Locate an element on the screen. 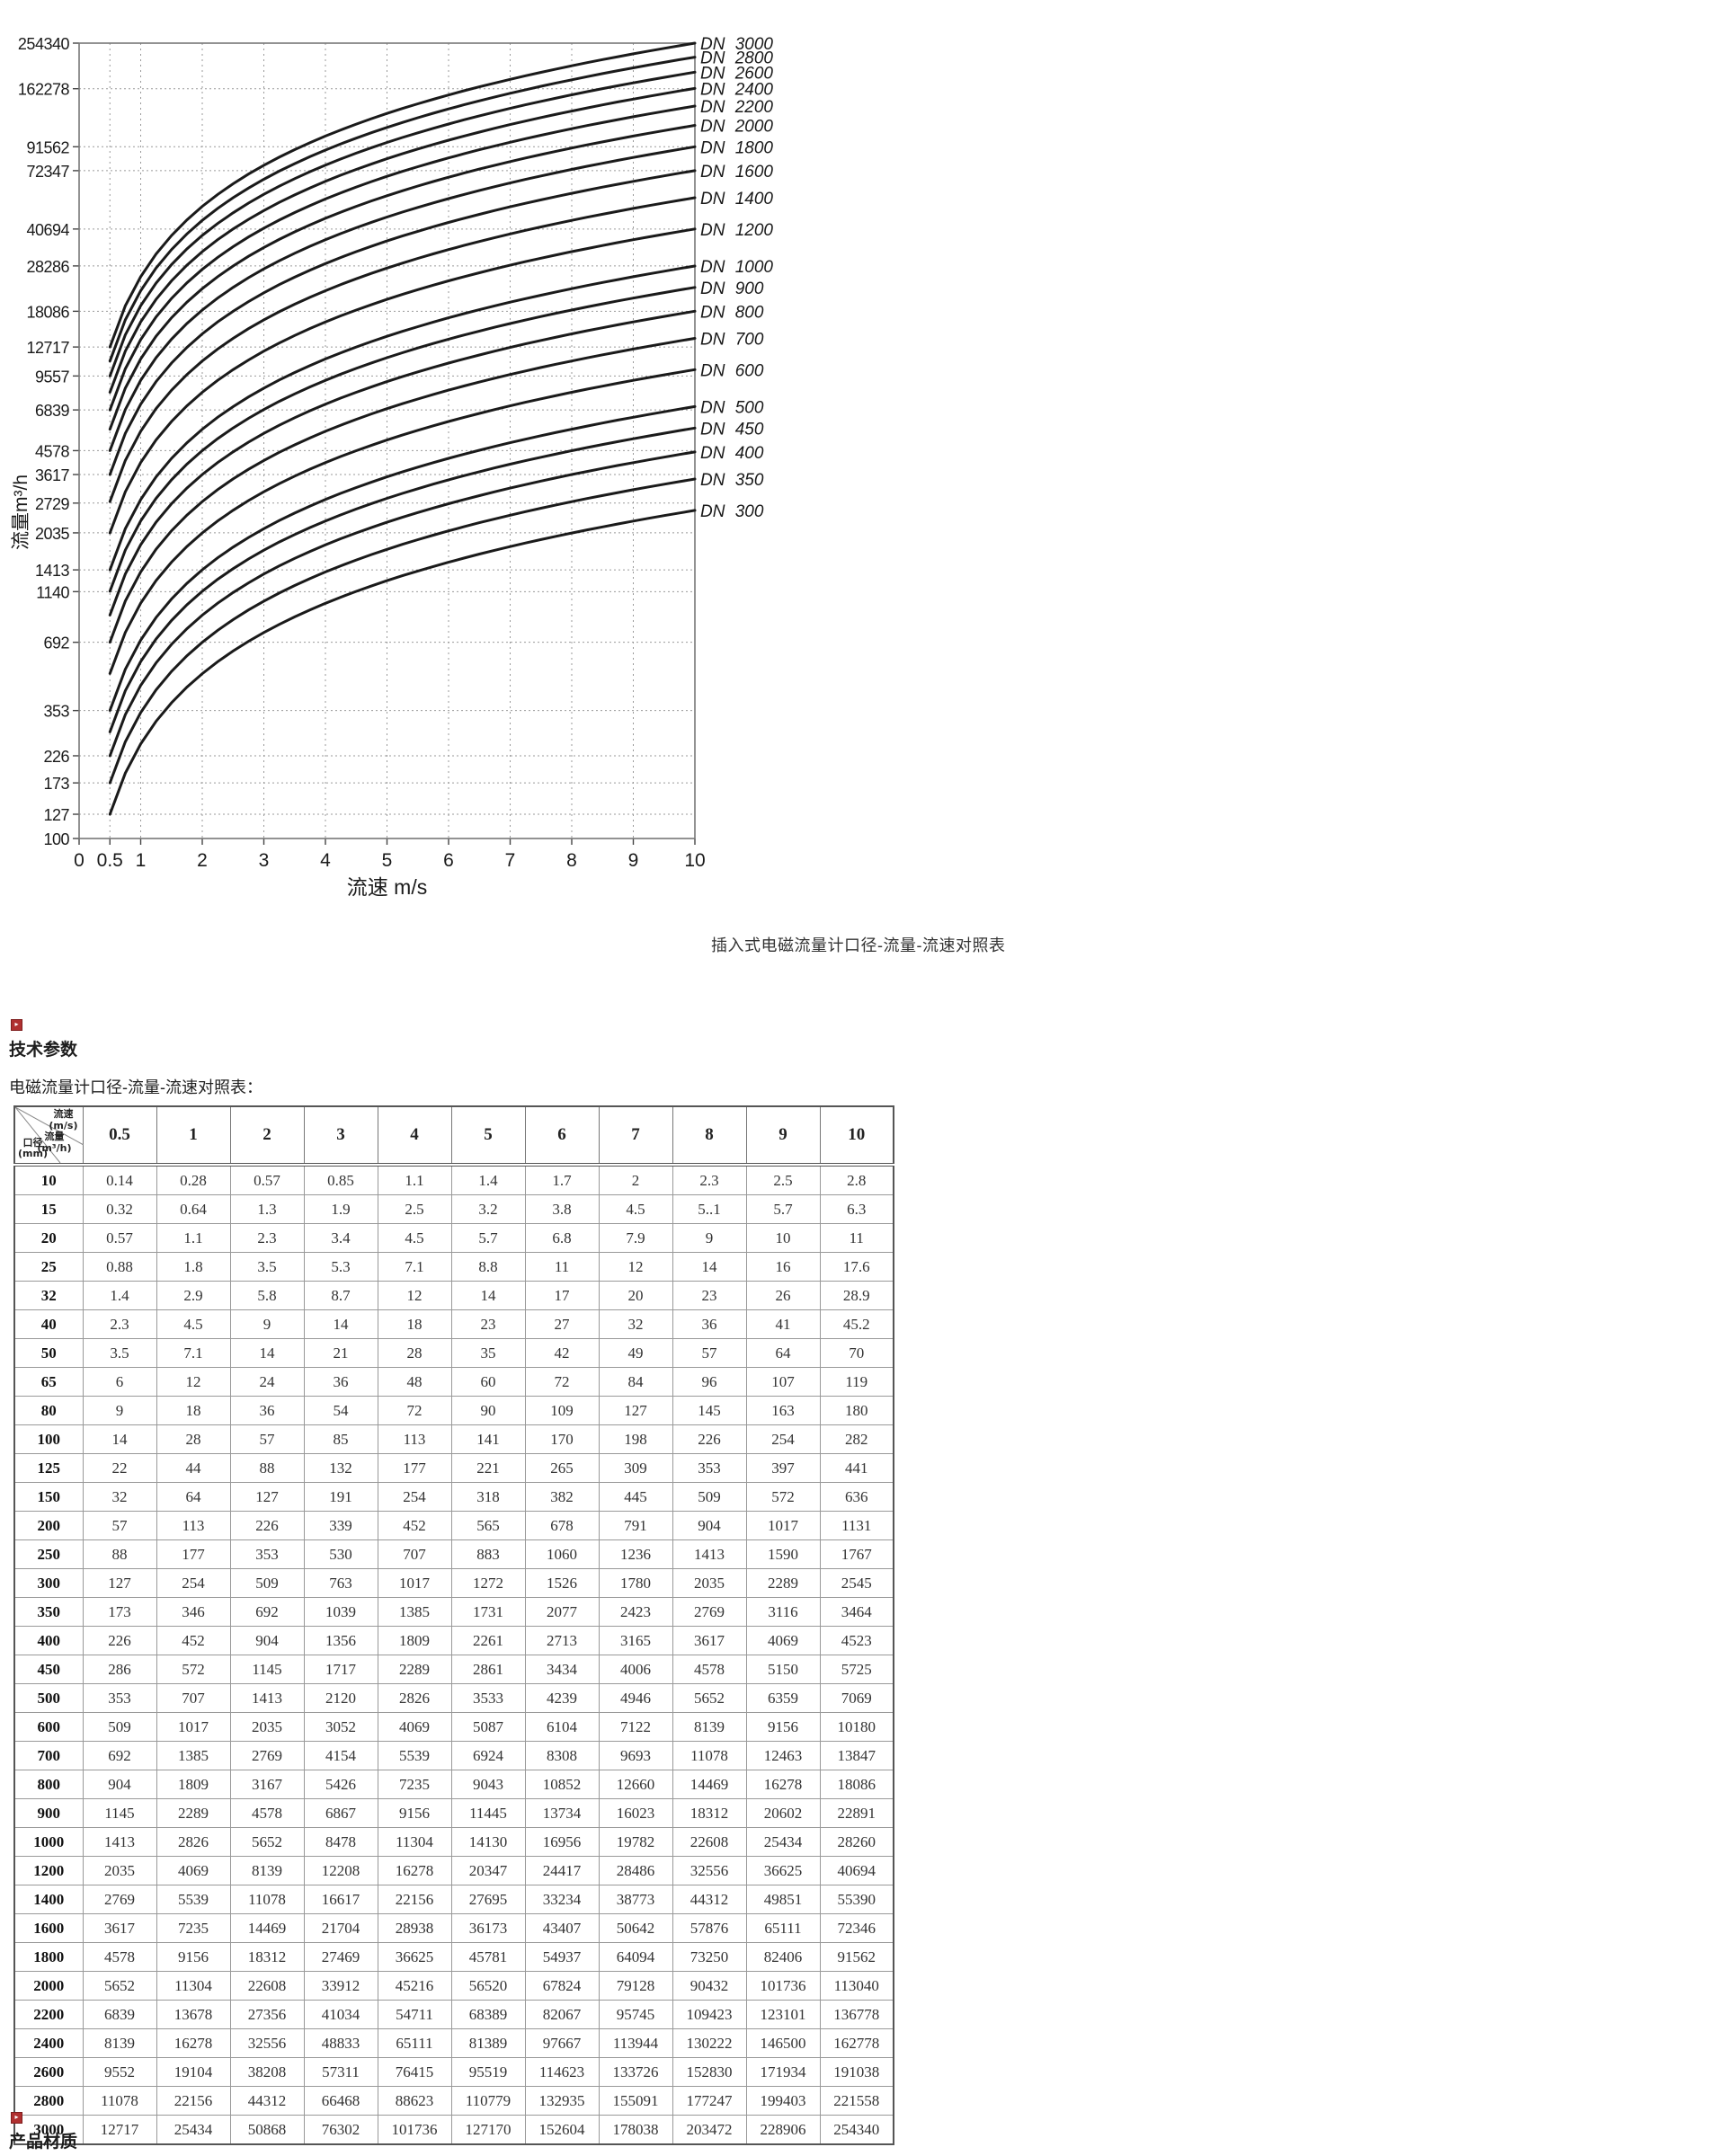  flow-value-cell: 12717 is located at coordinates (119, 2130).